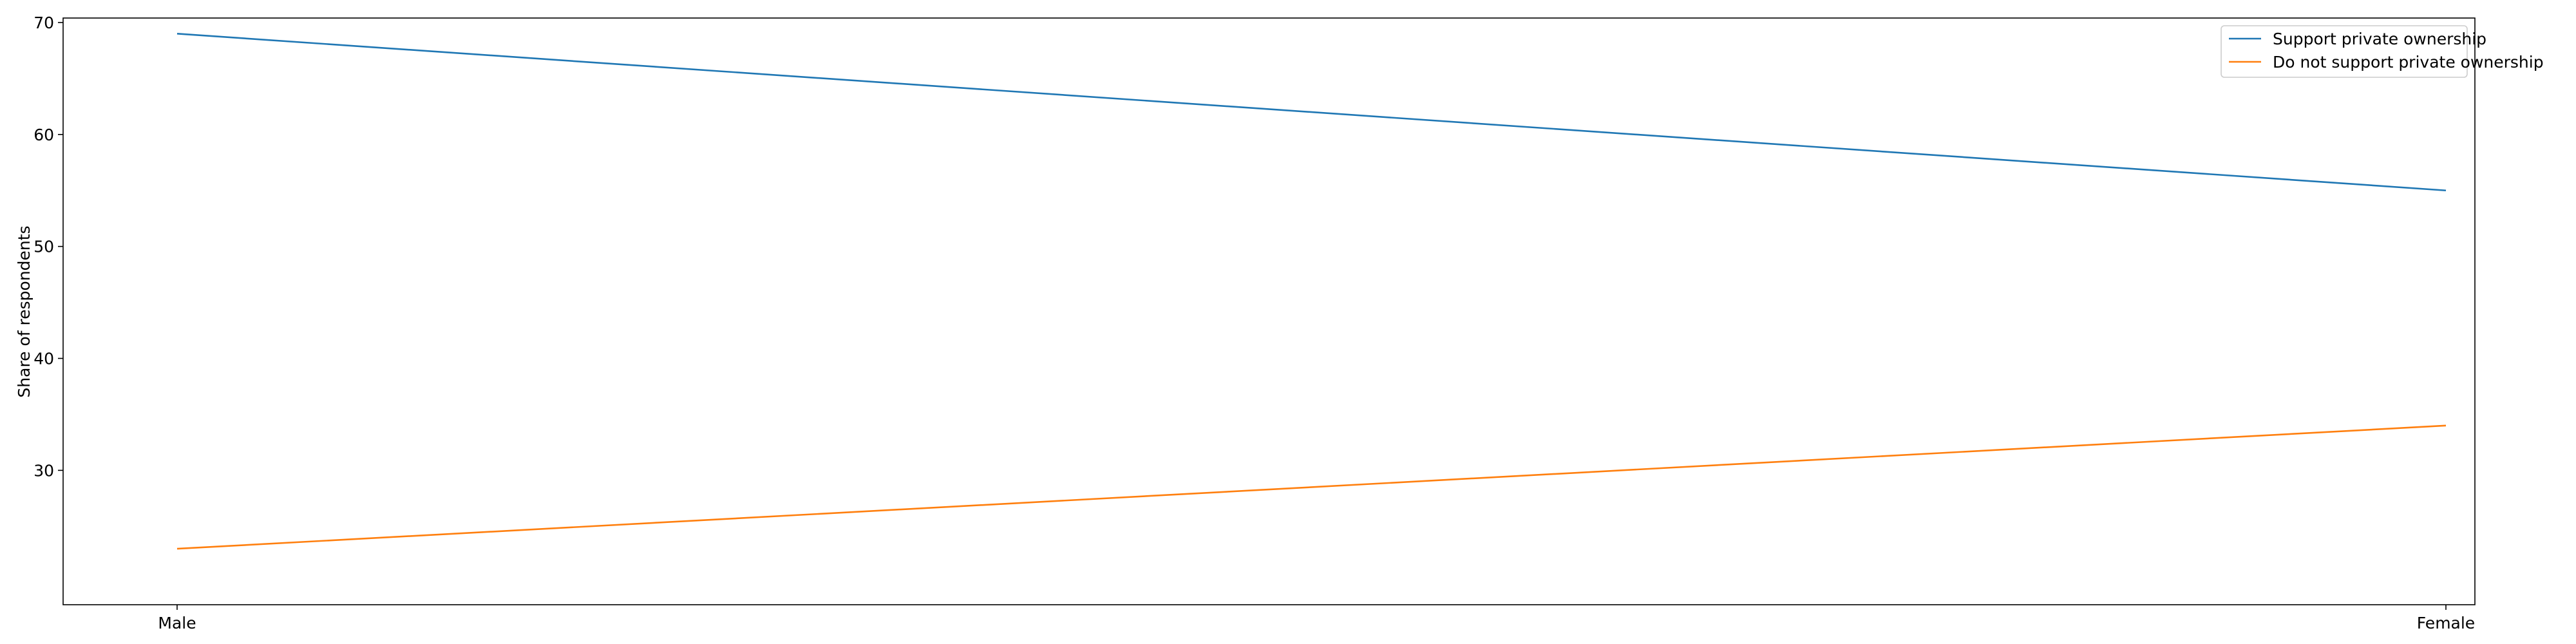 This screenshot has width=2576, height=644. Describe the element at coordinates (2446, 623) in the screenshot. I see `x-tick-label: Female` at that location.